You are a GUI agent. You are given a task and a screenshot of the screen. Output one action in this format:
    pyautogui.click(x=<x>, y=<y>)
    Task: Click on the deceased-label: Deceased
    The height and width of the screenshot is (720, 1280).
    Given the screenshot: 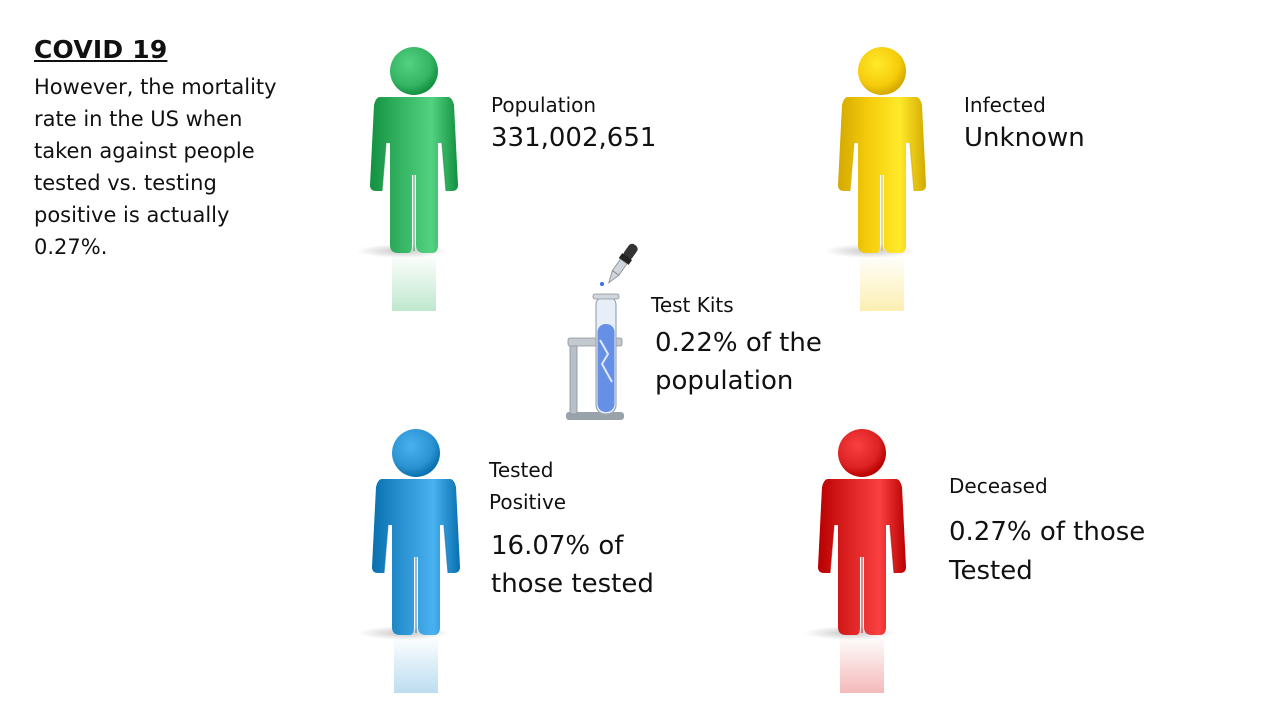 What is the action you would take?
    pyautogui.click(x=998, y=486)
    